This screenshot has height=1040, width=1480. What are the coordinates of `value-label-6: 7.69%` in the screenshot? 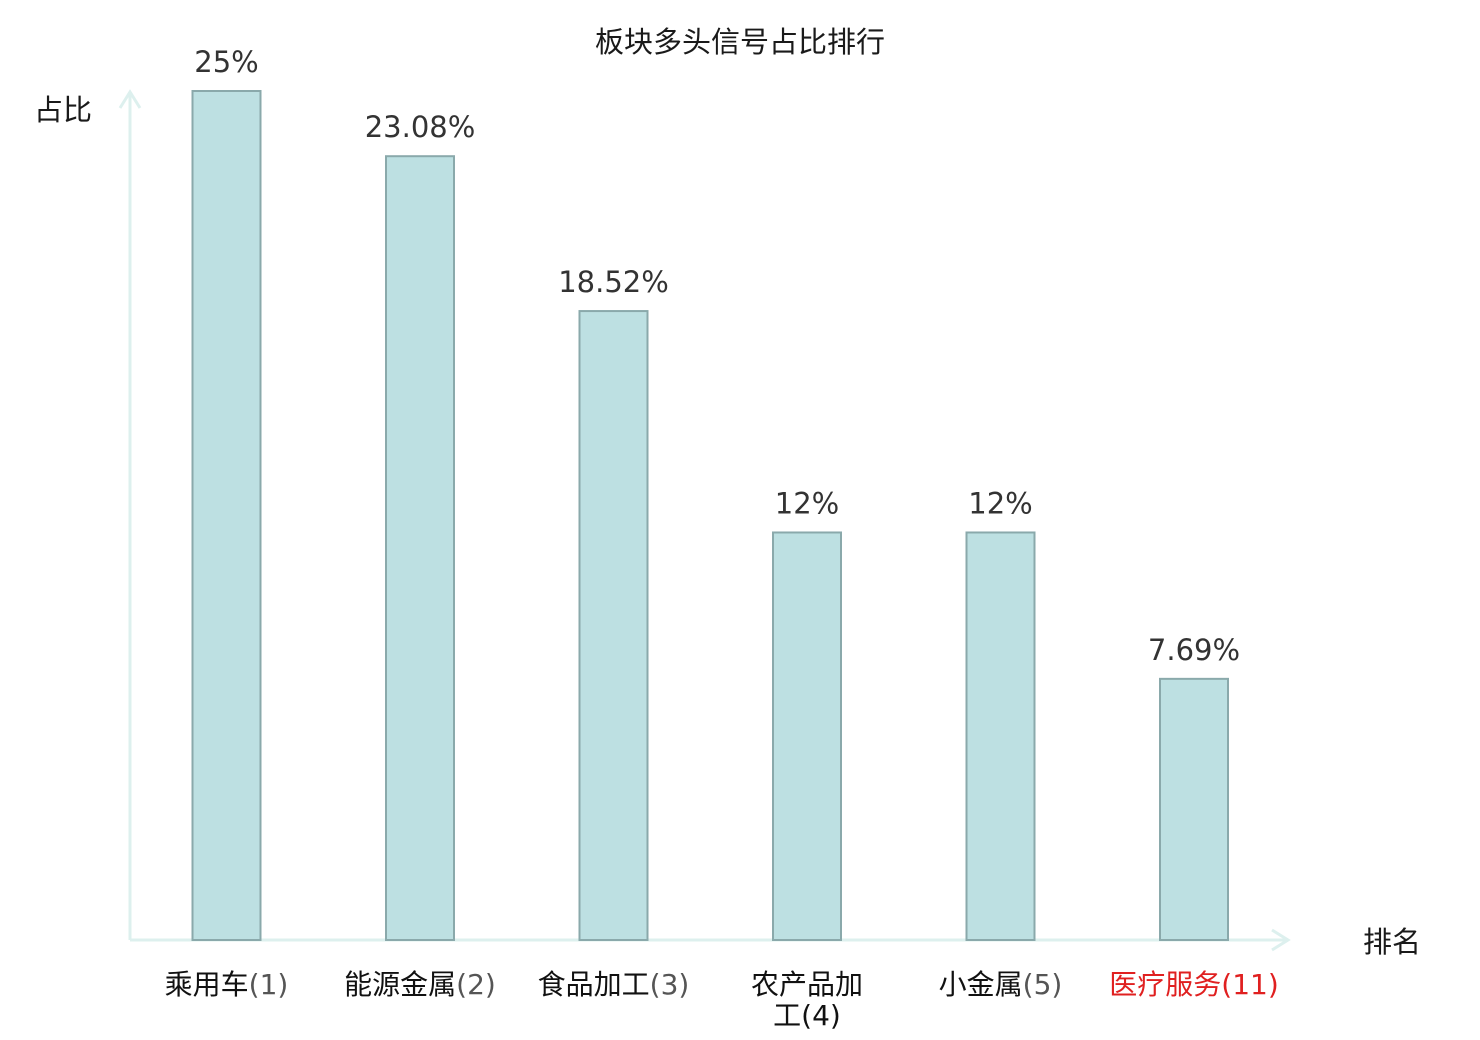 It's located at (1194, 650).